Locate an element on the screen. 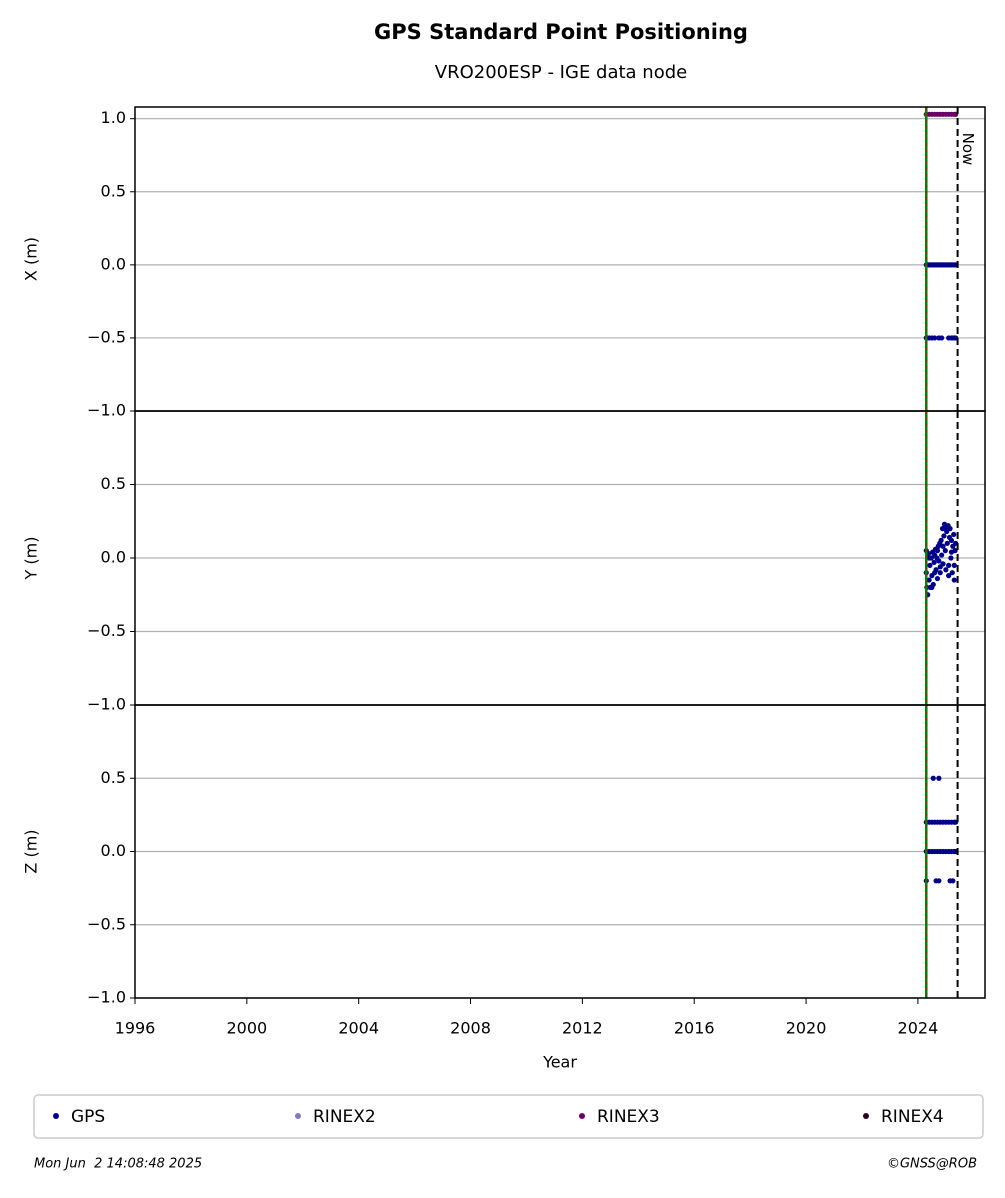 This screenshot has height=1198, width=1005. x-tick-label: 2012 is located at coordinates (582, 1028).